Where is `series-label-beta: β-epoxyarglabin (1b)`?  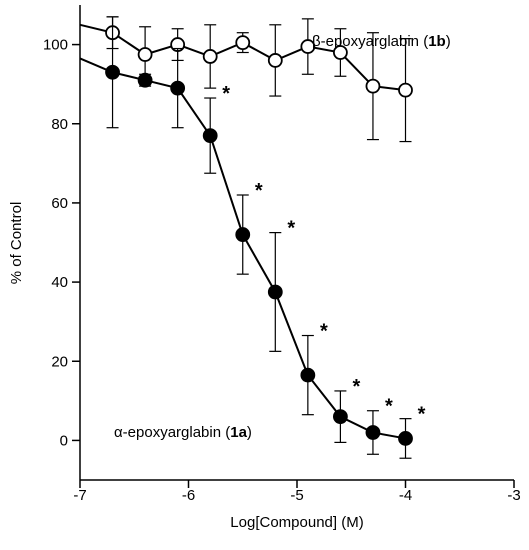 series-label-beta: β-epoxyarglabin (1b) is located at coordinates (381, 41).